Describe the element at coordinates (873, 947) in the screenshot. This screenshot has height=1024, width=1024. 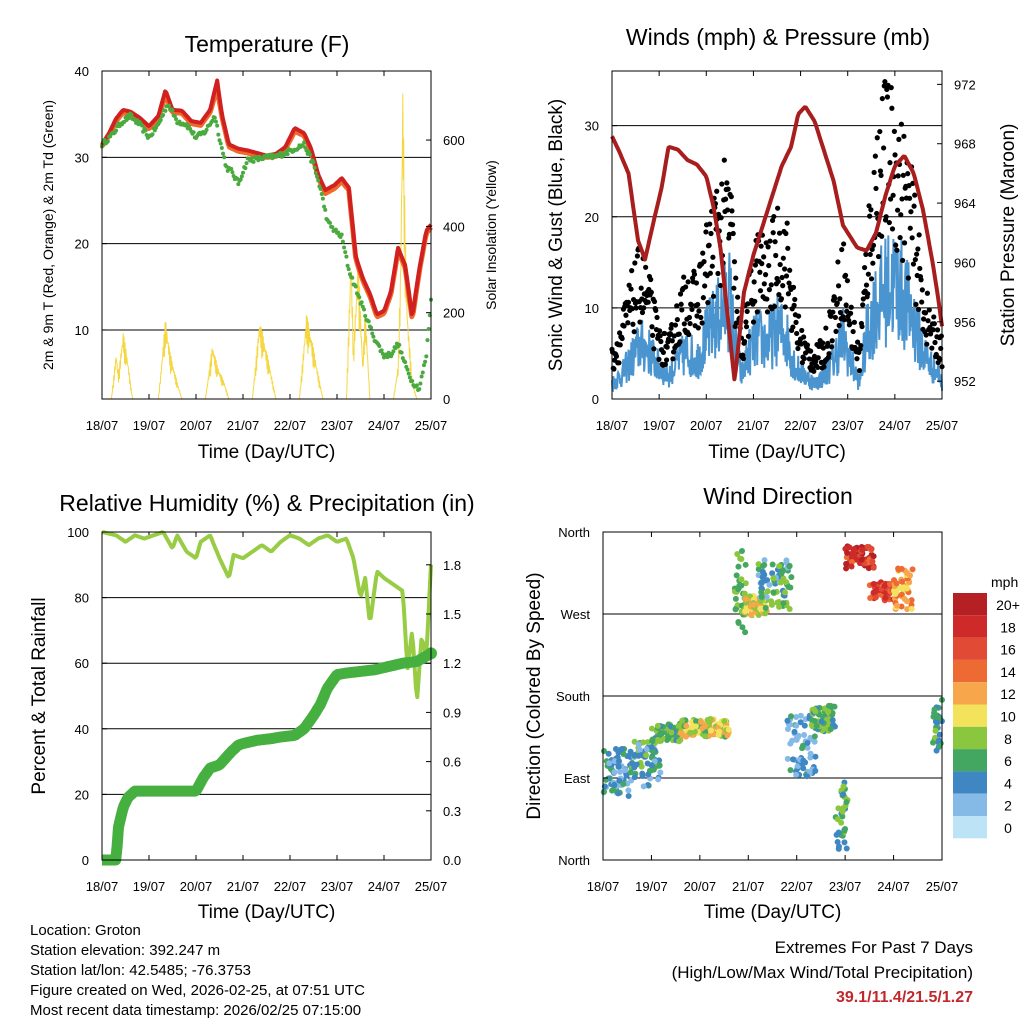
I see `extremes-title: Extremes For Past 7 Days` at that location.